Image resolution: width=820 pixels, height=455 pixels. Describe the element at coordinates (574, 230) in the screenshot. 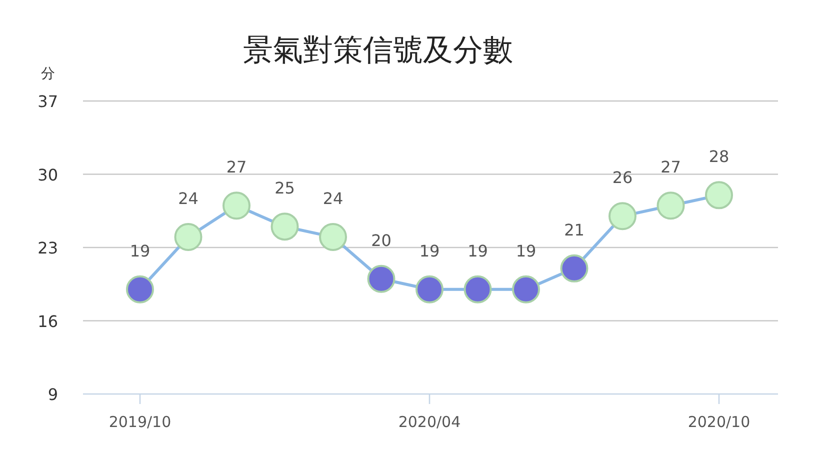

I see `data-label: 21` at that location.